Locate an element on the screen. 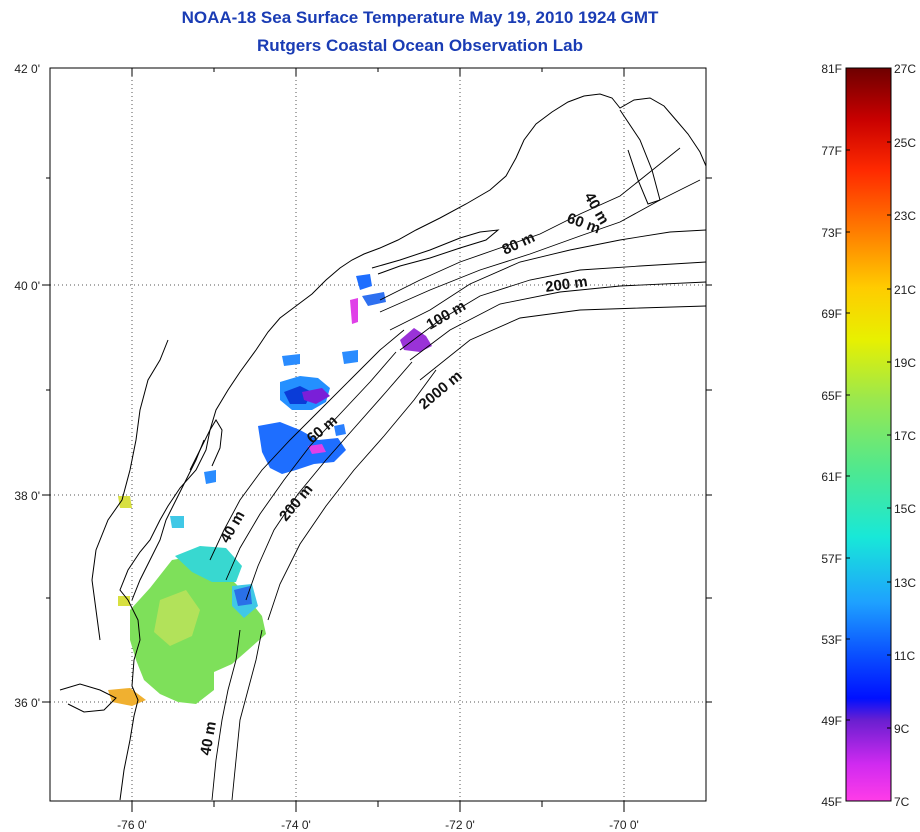 This screenshot has height=832, width=920. colorbar-f-label: 77F is located at coordinates (831, 151).